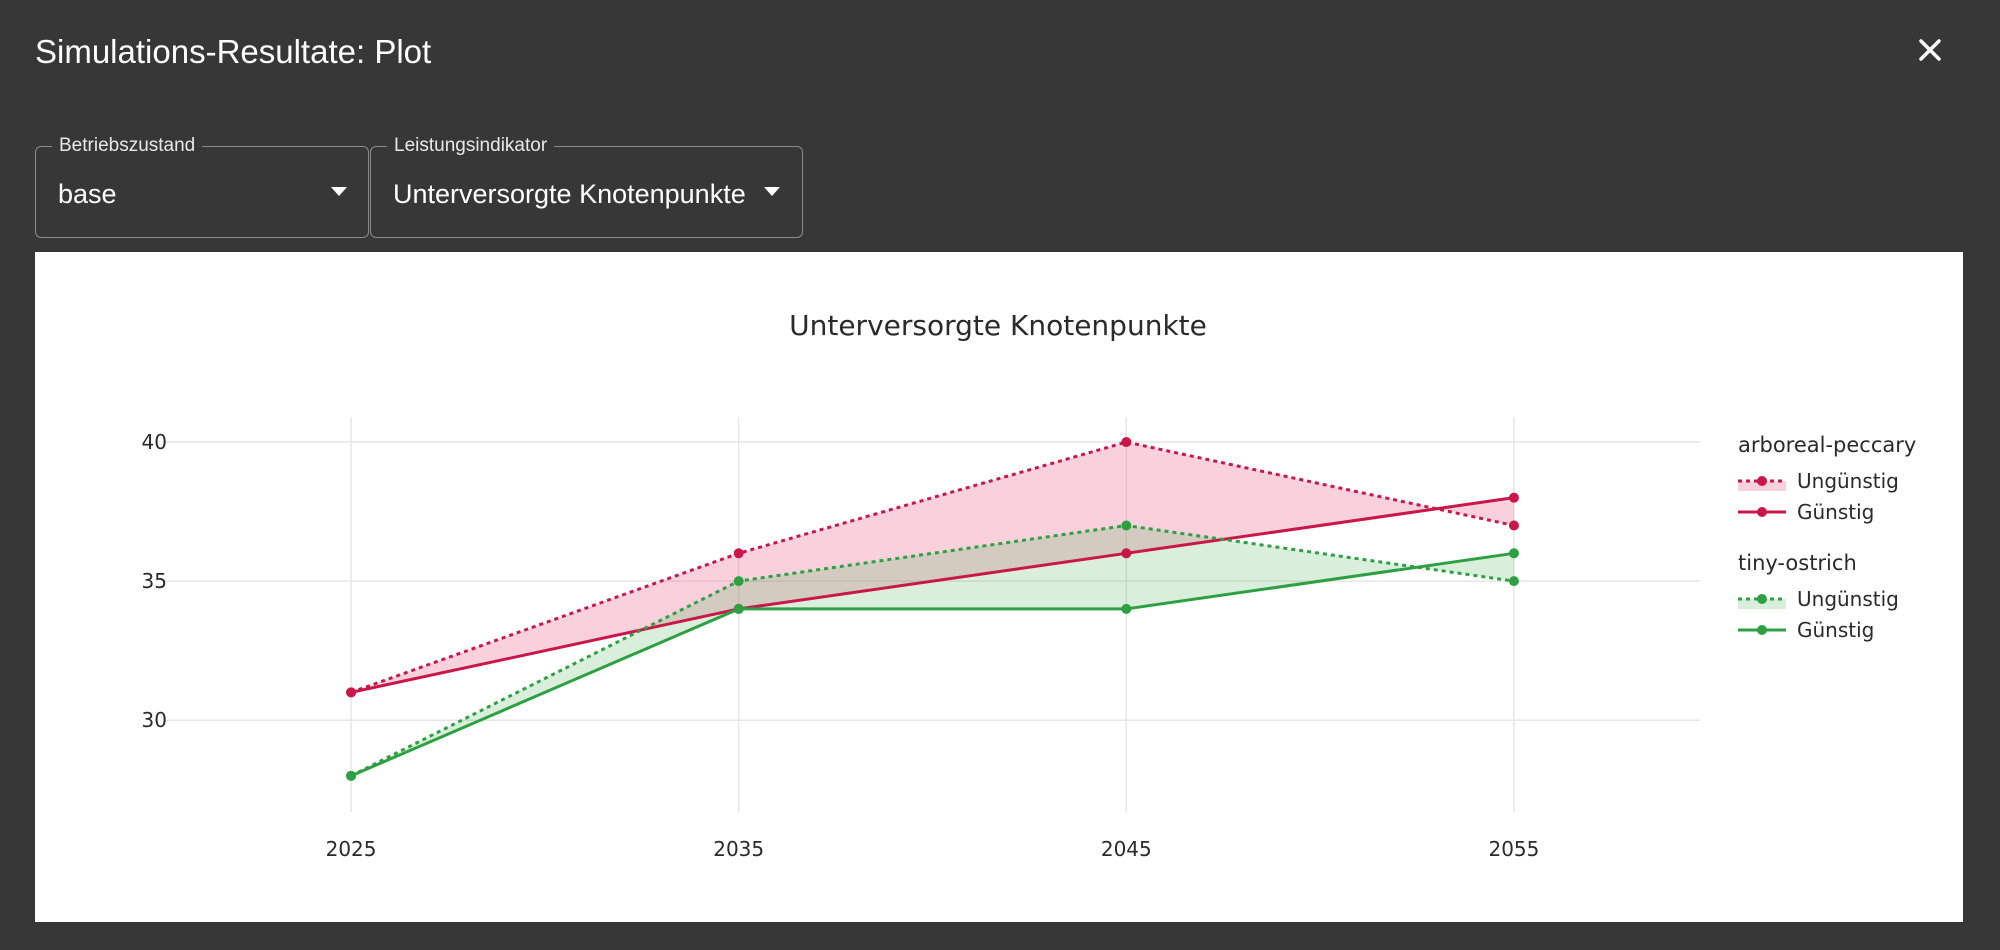 The image size is (2000, 950). I want to click on x-tick-label: 2055, so click(1513, 849).